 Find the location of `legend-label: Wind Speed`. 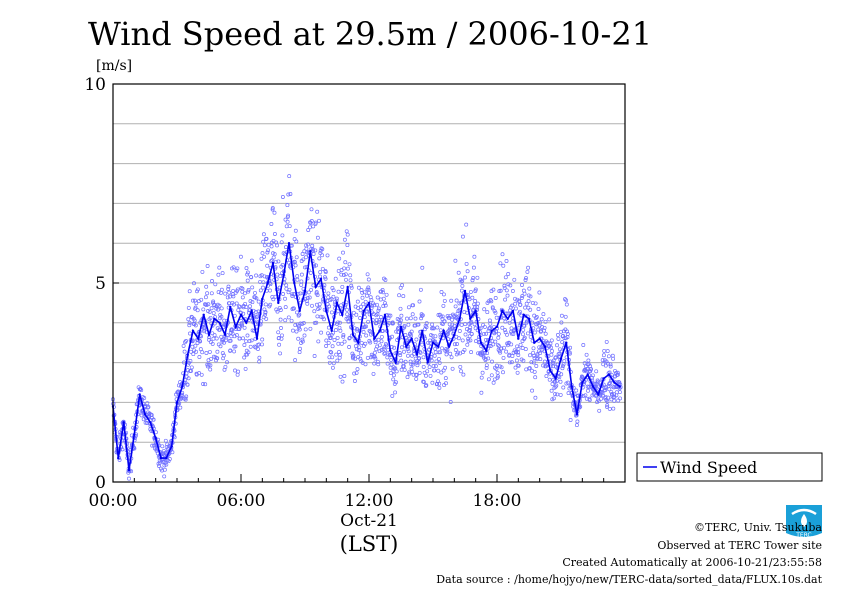

legend-label: Wind Speed is located at coordinates (708, 467).